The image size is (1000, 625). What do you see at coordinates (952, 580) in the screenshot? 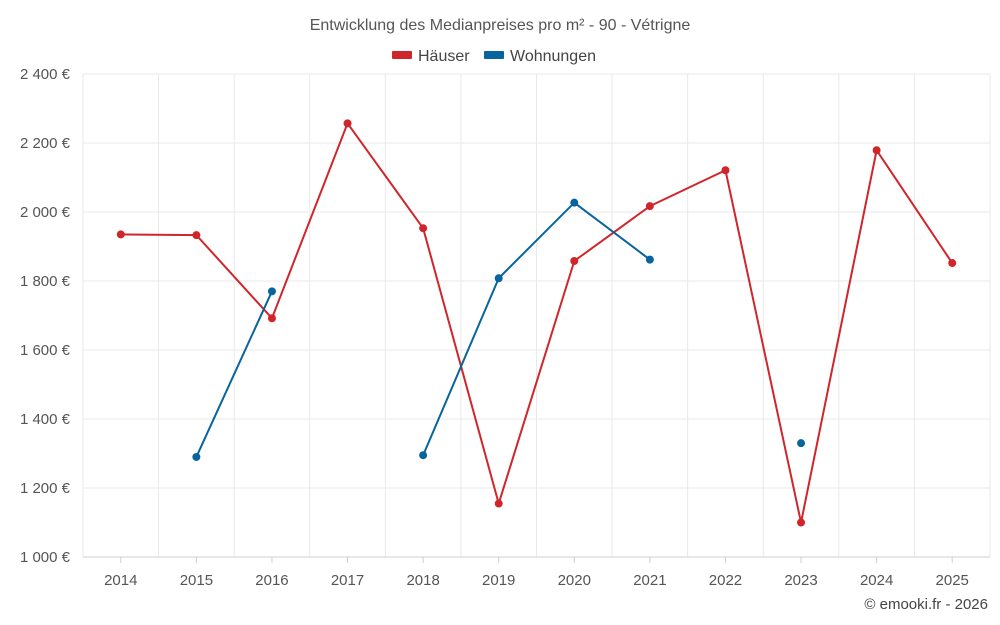
I see `x-tick-label: 2025` at bounding box center [952, 580].